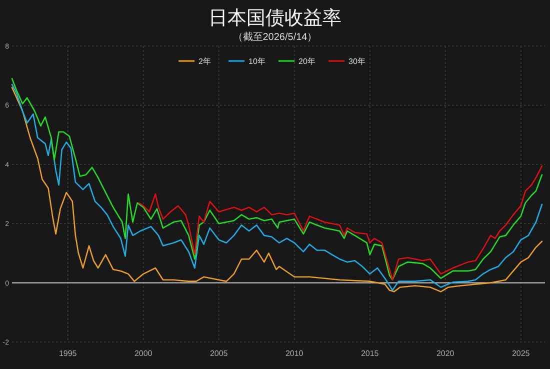  Describe the element at coordinates (370, 353) in the screenshot. I see `x-tick-label: 2015` at that location.